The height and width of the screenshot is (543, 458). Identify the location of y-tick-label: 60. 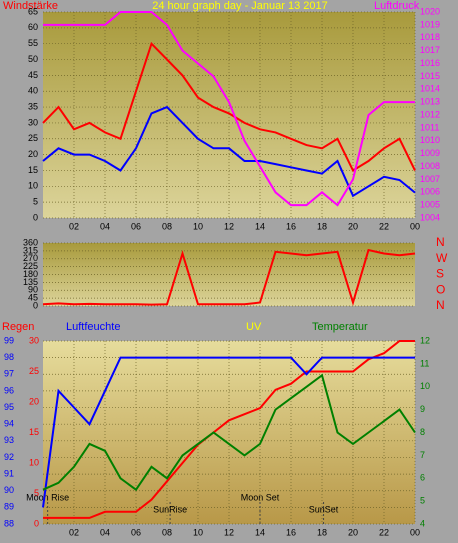
(33, 27).